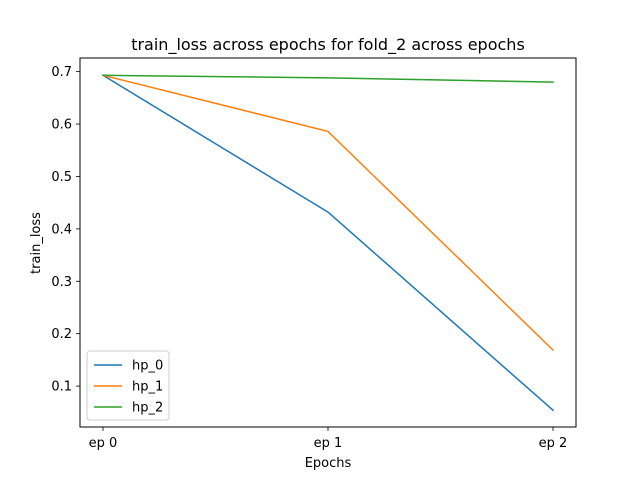 The width and height of the screenshot is (640, 480). Describe the element at coordinates (61, 229) in the screenshot. I see `y-tick-label: 0.4` at that location.